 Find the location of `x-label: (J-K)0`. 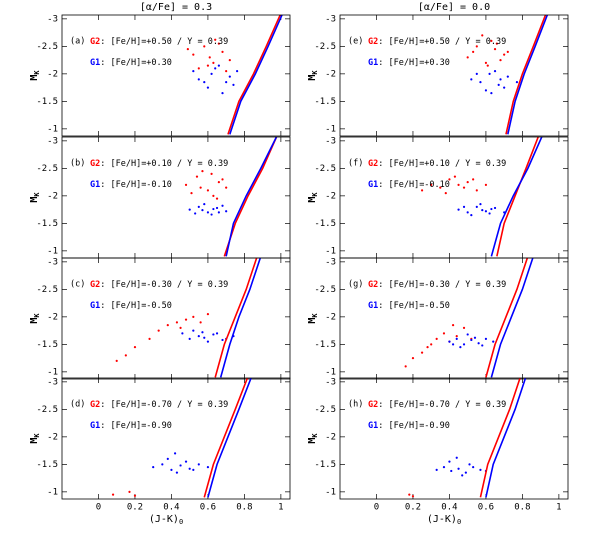

x-label: (J-K)0 is located at coordinates (166, 520).